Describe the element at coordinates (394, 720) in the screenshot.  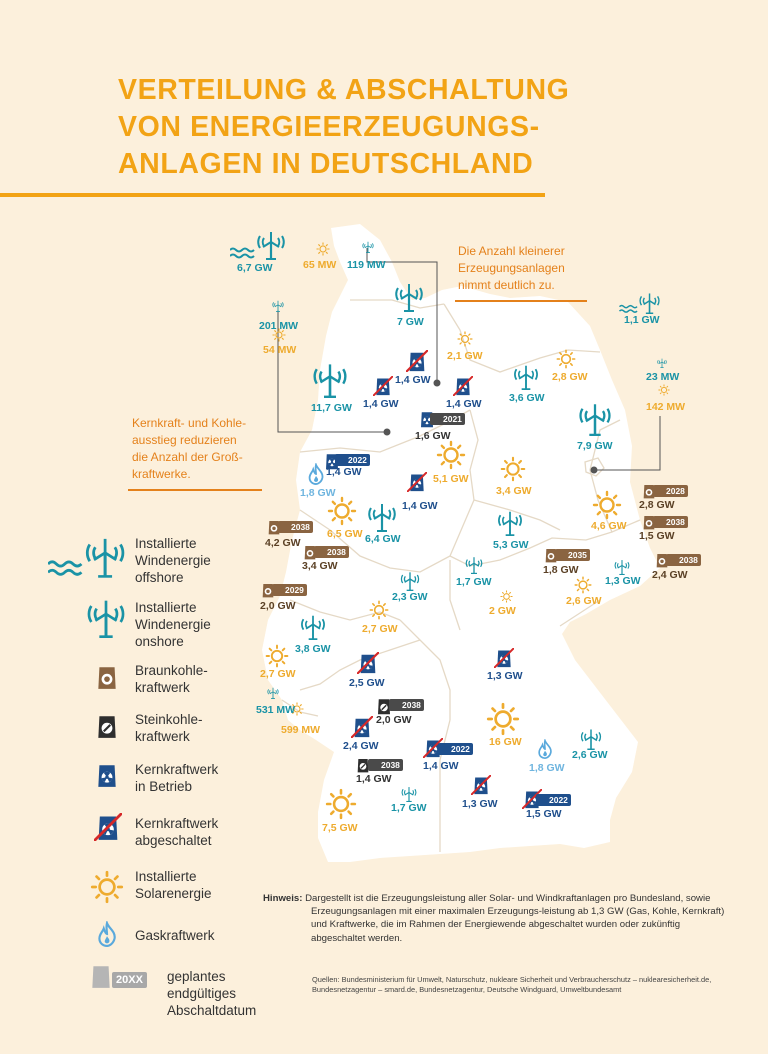
I see `label-bw-coal-2038a: 2,0 GW` at that location.